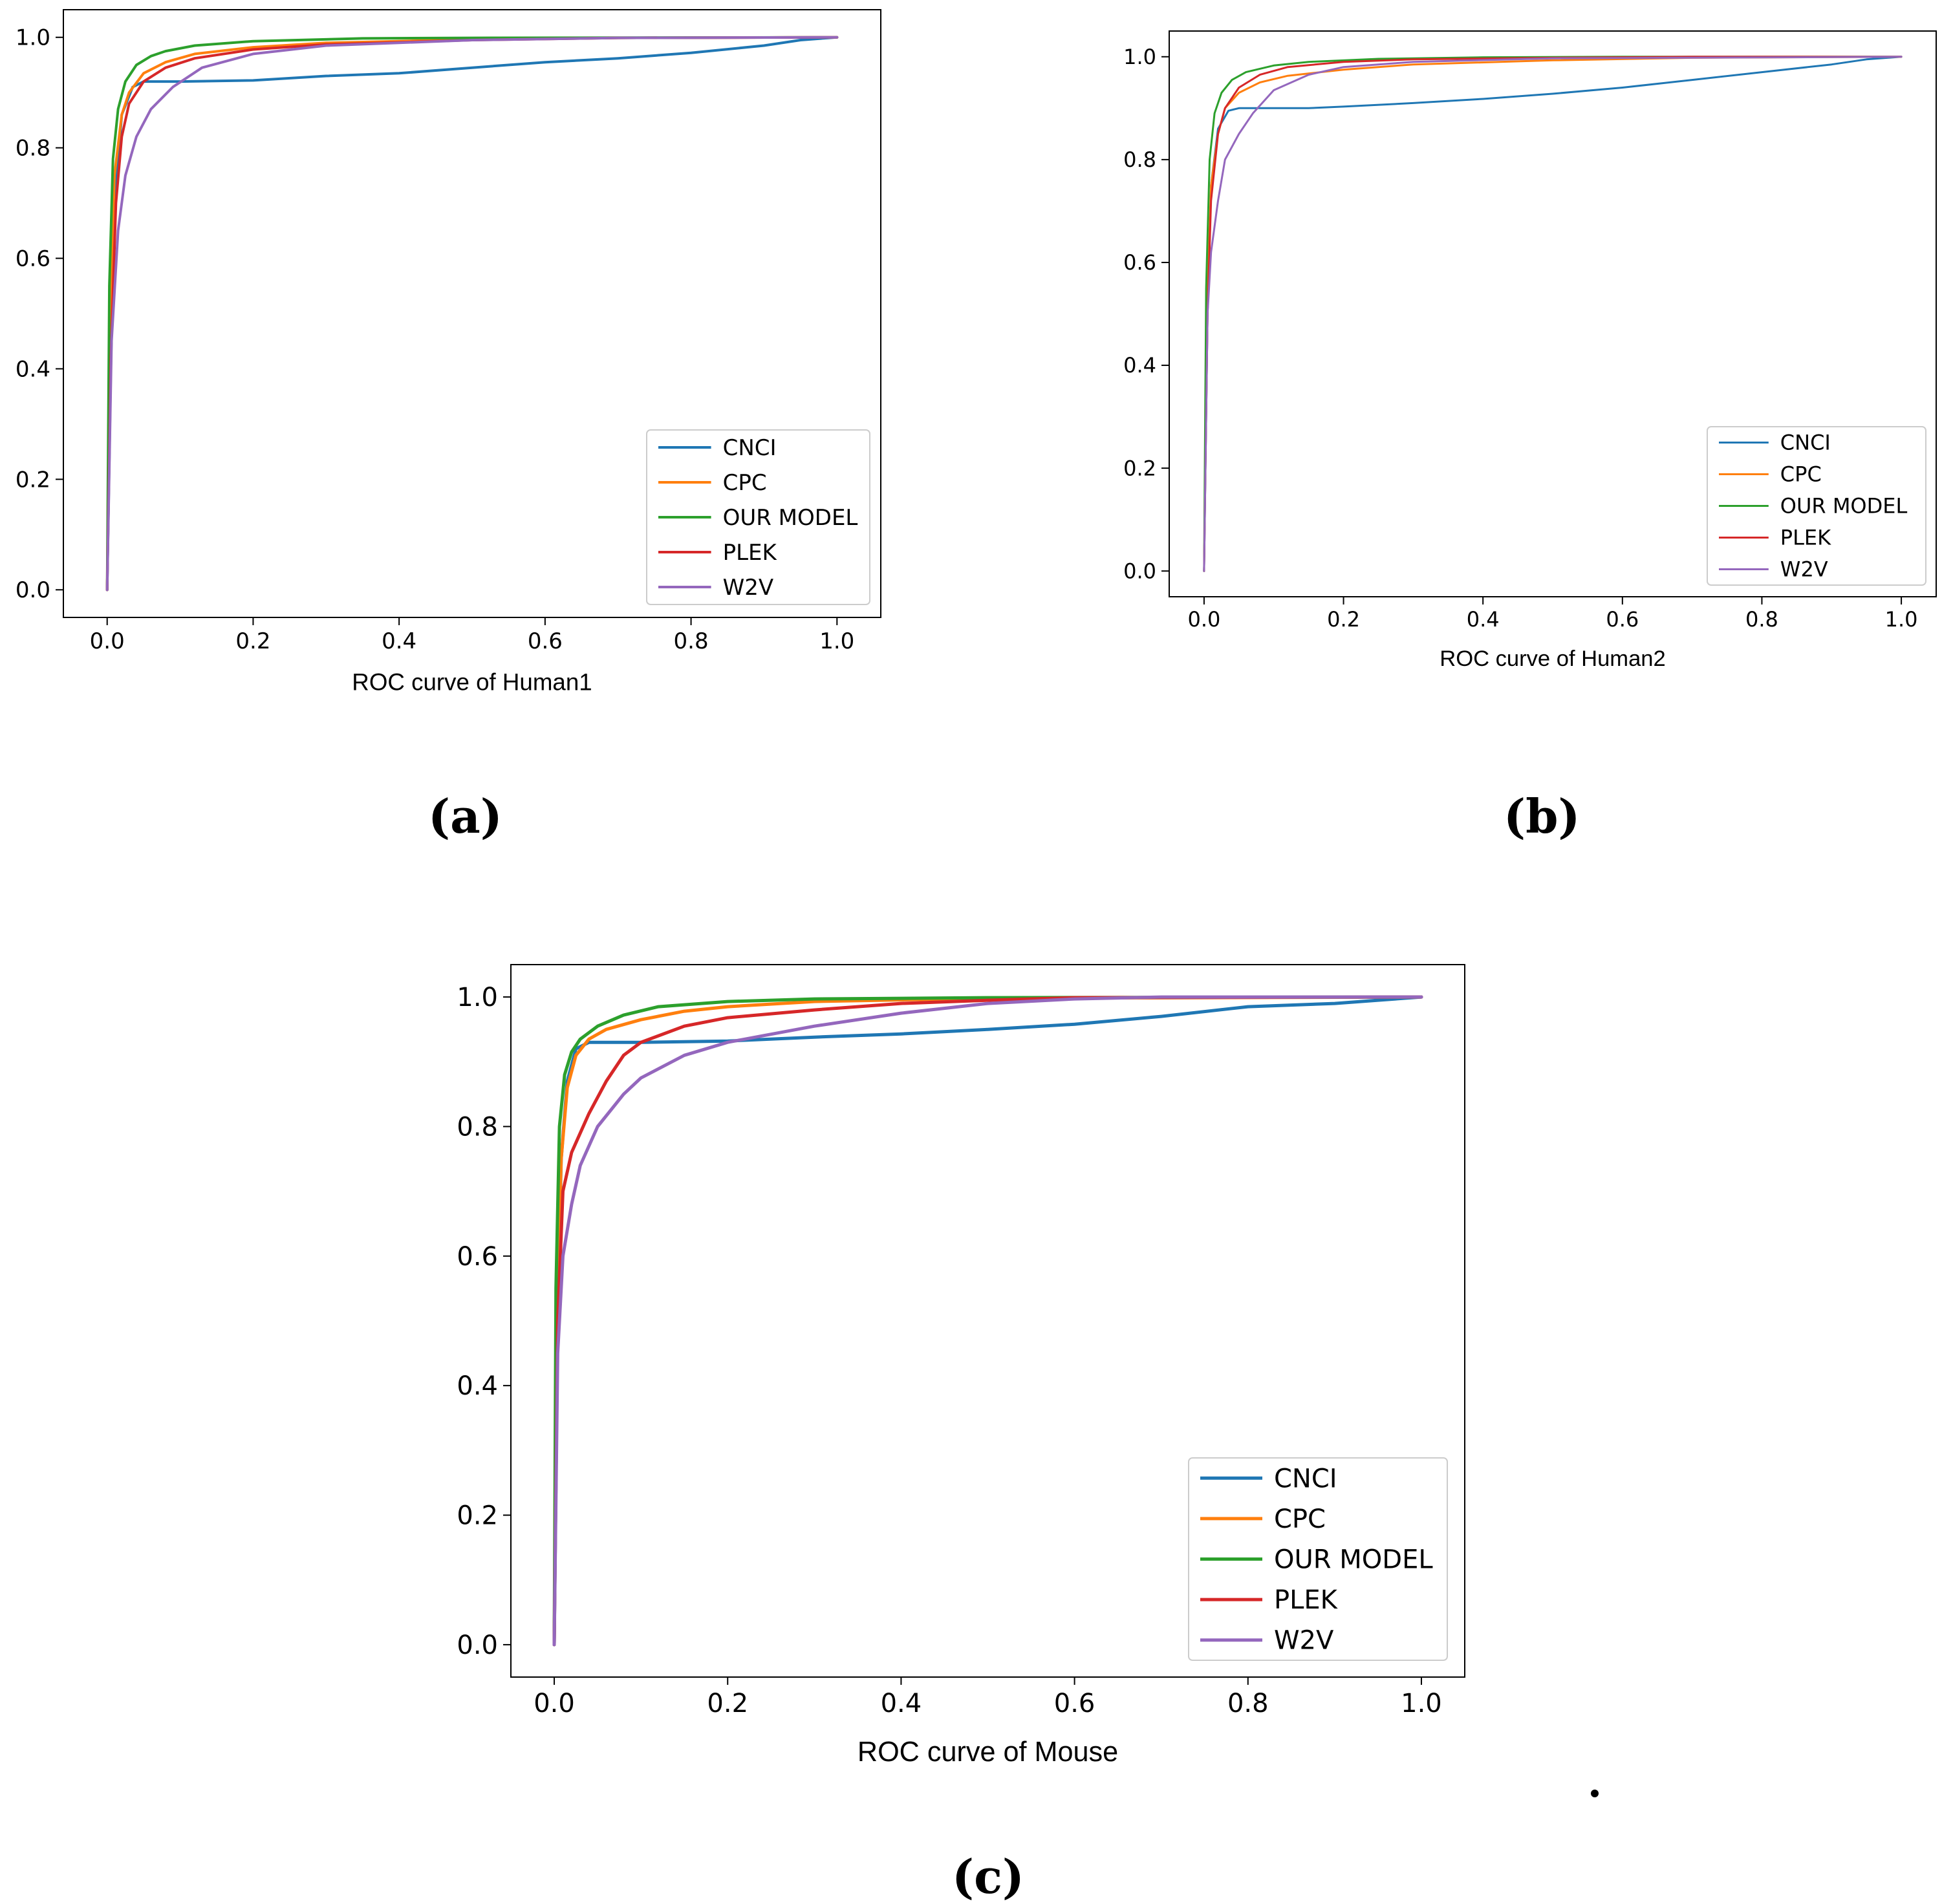 This screenshot has height=1904, width=1942. I want to click on panel-label-b: (b), so click(1542, 816).